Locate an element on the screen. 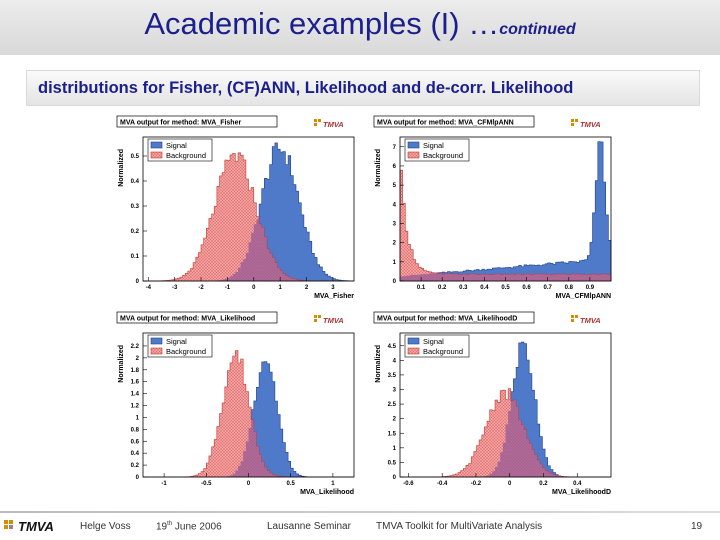 The height and width of the screenshot is (540, 720). x-tick-label: 3 is located at coordinates (333, 288).